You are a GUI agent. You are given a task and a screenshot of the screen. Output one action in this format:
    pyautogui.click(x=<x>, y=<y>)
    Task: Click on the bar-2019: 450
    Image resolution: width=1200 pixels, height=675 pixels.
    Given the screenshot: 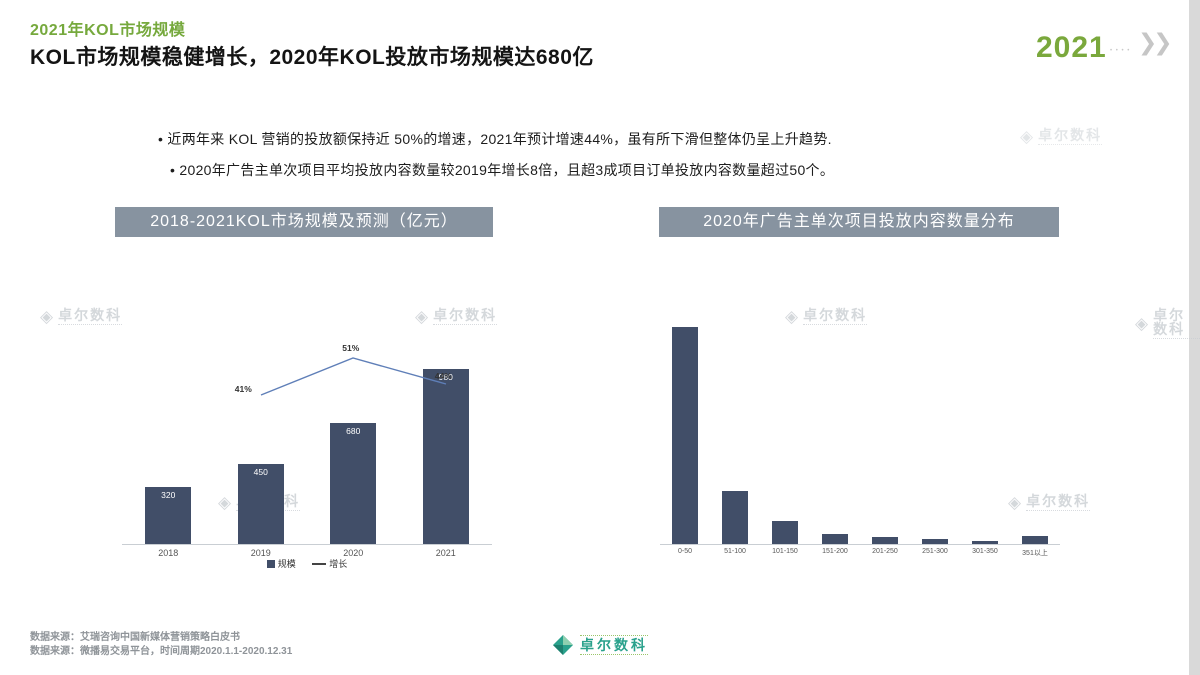 What is the action you would take?
    pyautogui.click(x=260, y=504)
    